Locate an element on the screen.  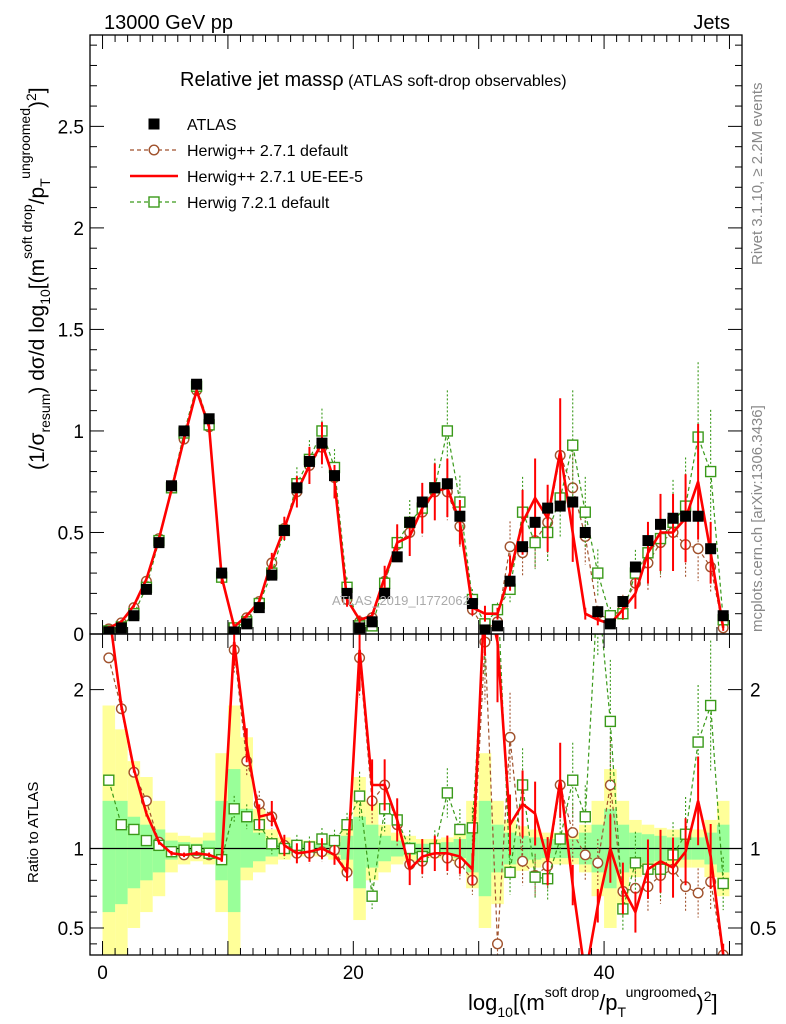
legend-entry: Herwig 7.2.1 default is located at coordinates (230, 203).